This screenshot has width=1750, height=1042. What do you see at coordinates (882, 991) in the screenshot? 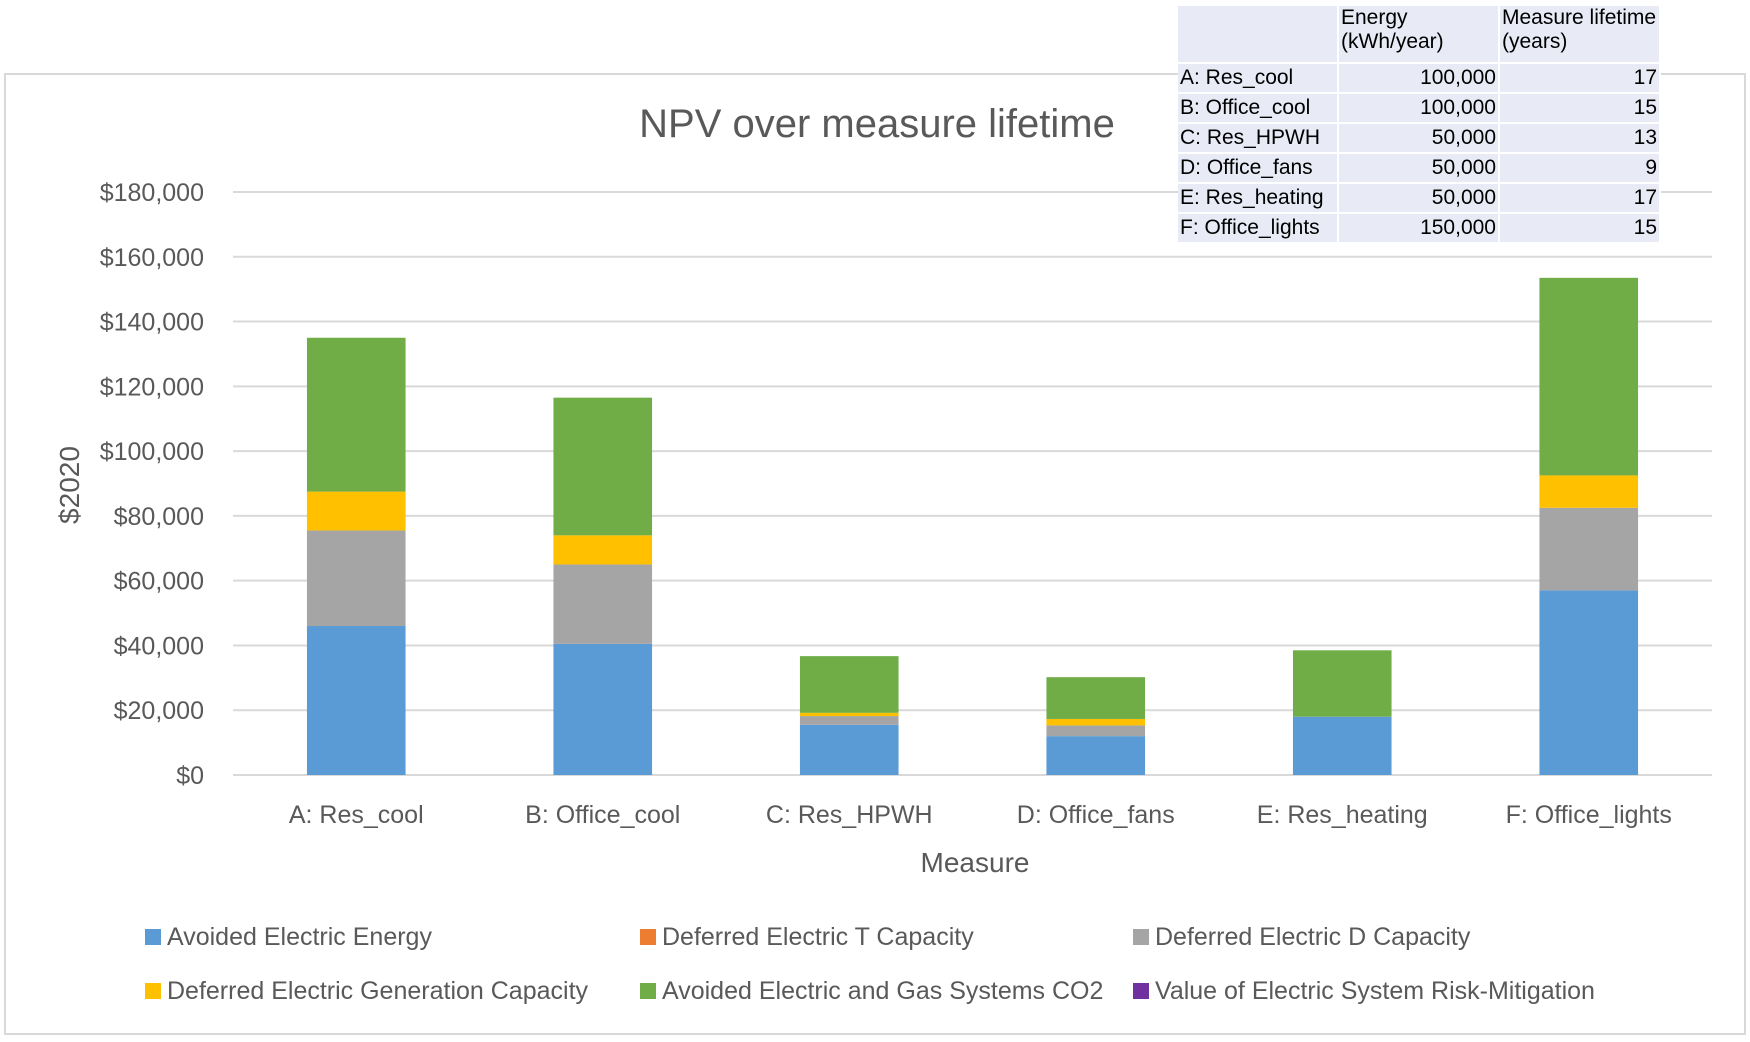
I see `legend-label: Avoided Electric and Gas Systems CO2` at bounding box center [882, 991].